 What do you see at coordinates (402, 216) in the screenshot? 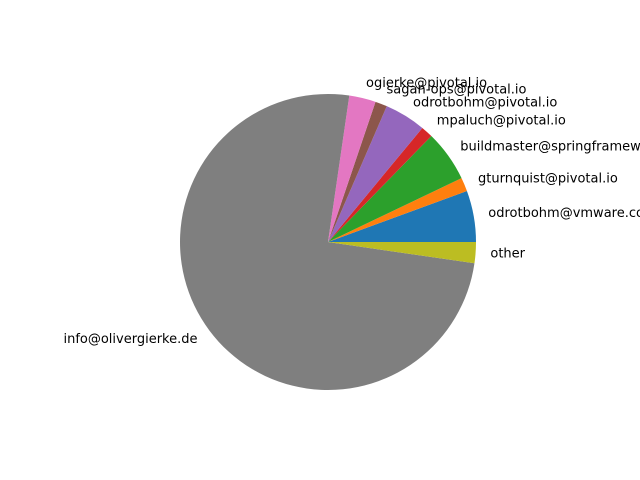
I see `pie-slice-odrotbohm-vmware-com` at bounding box center [402, 216].